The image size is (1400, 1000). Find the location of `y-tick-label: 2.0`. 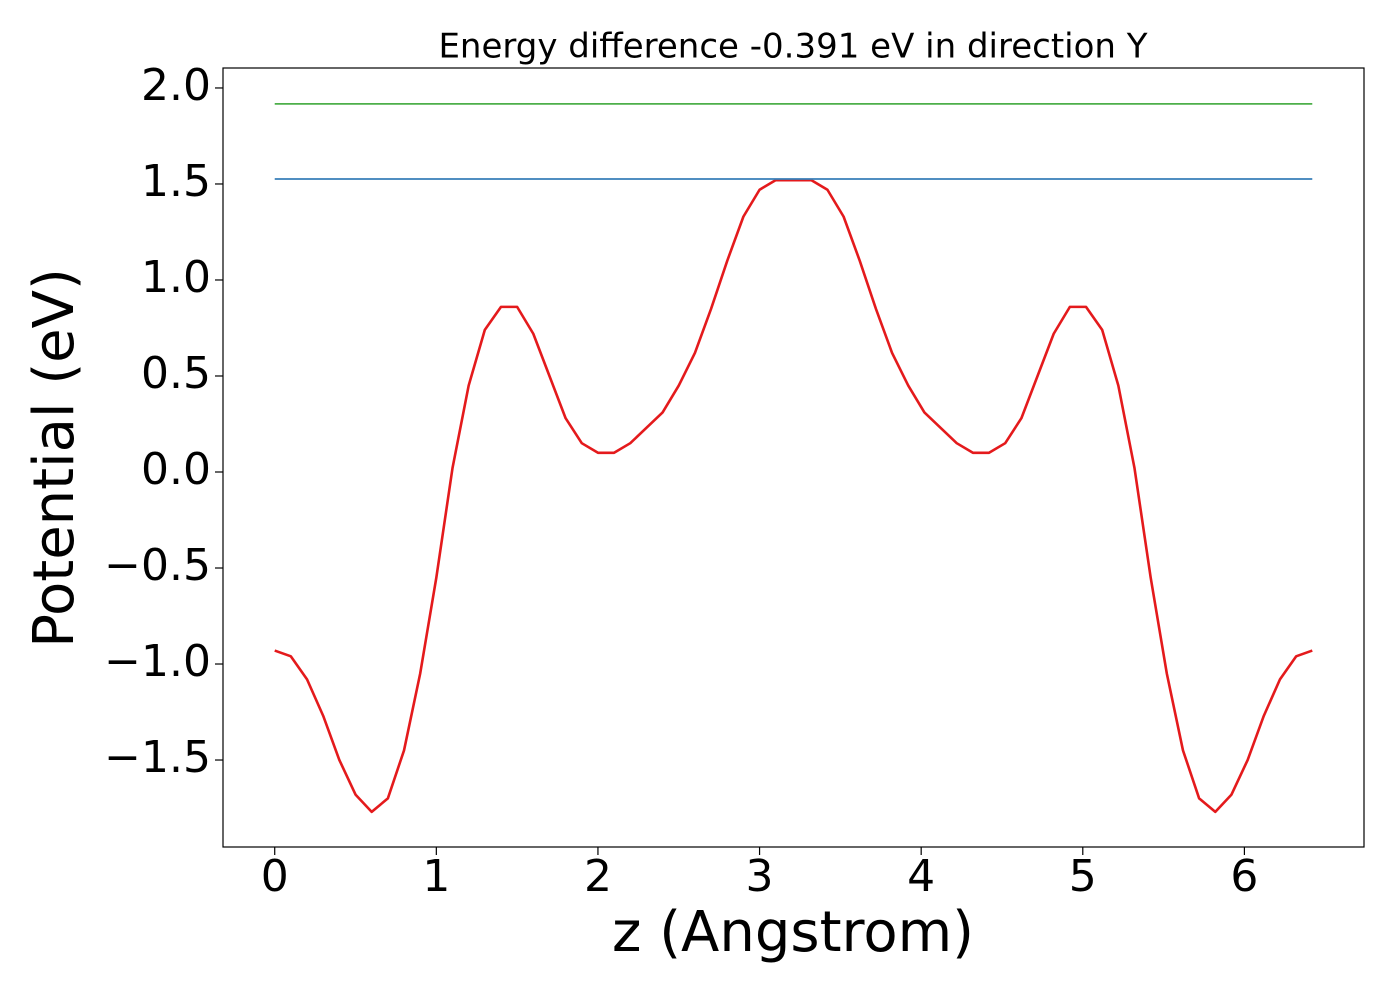

y-tick-label: 2.0 is located at coordinates (176, 85).